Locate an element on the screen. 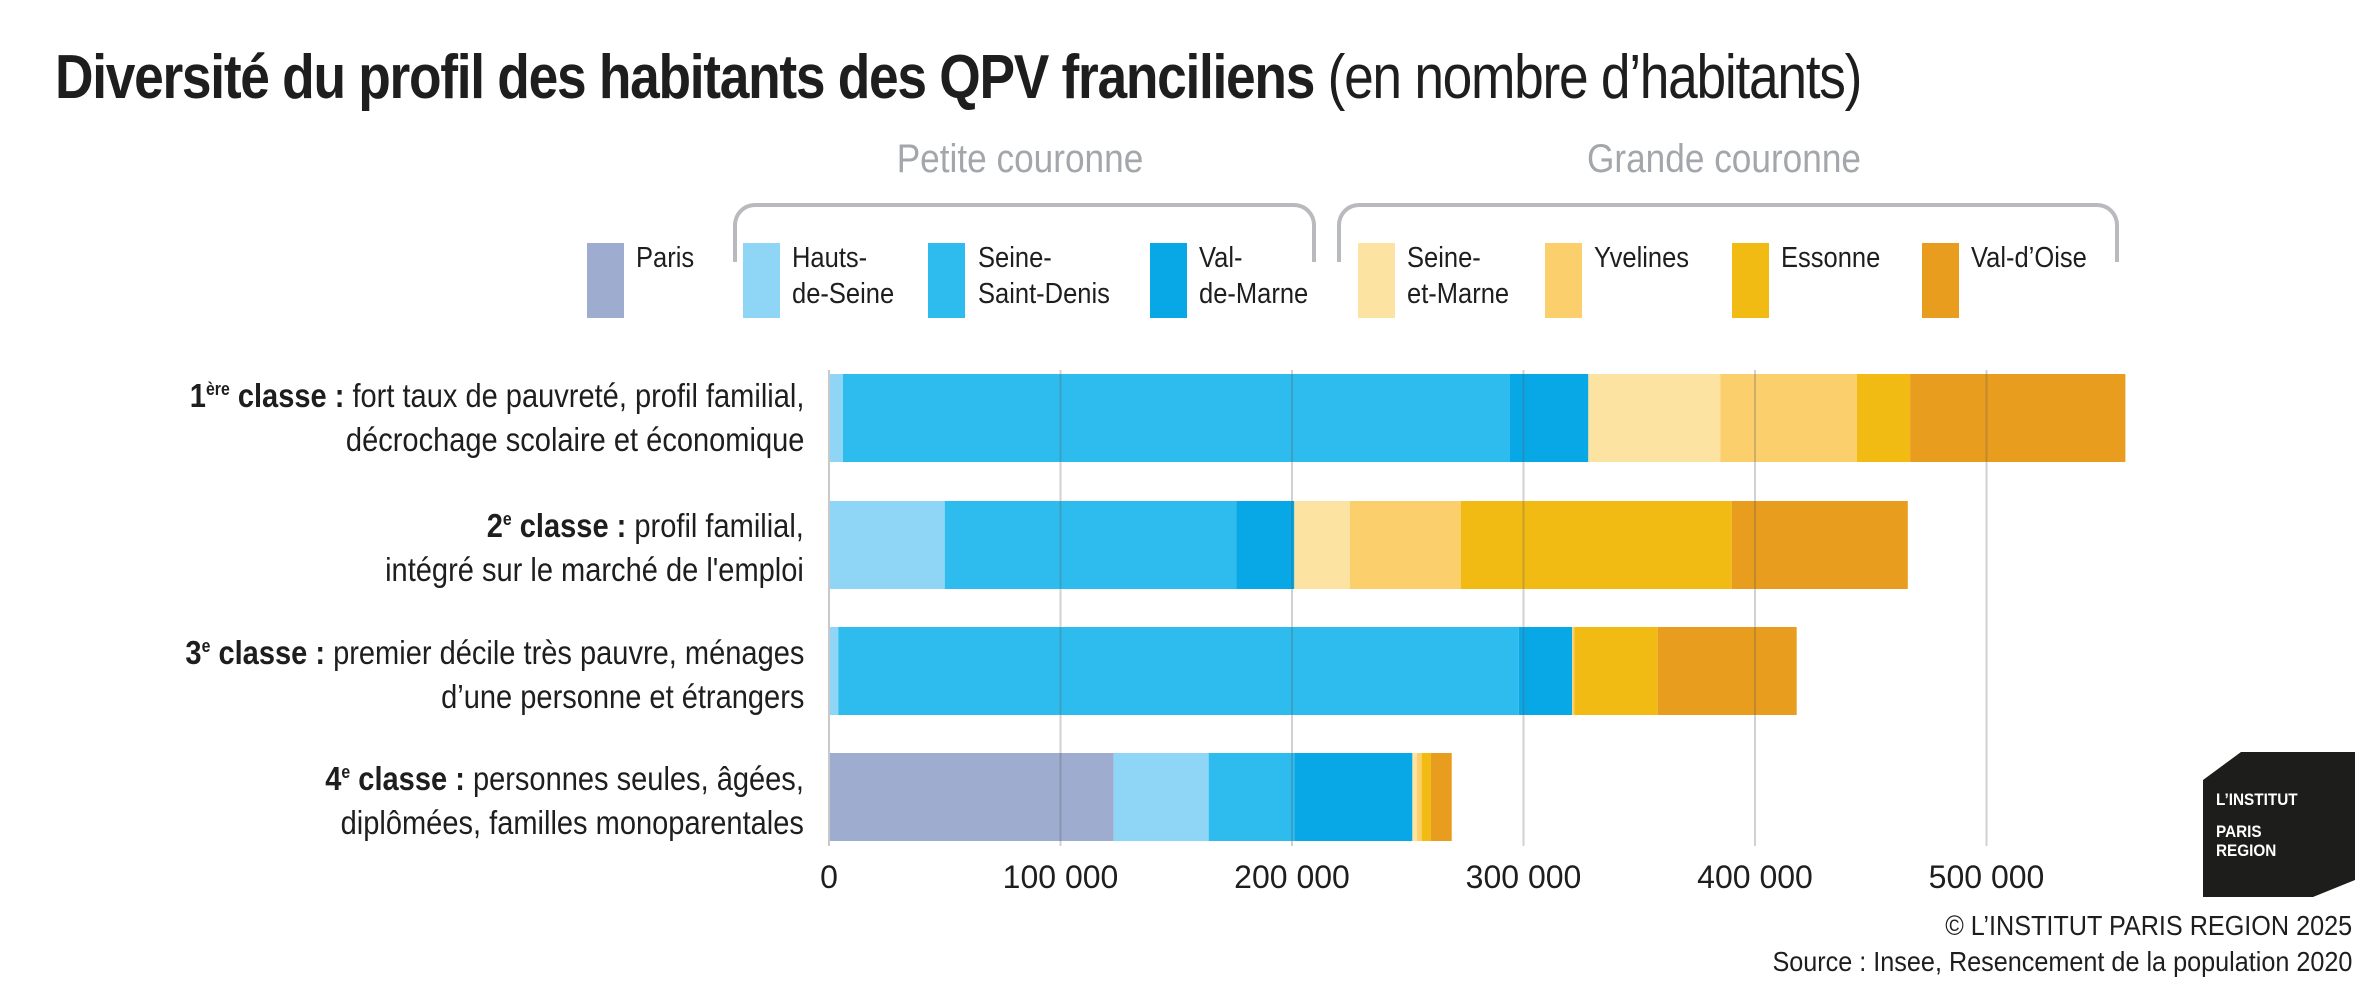 This screenshot has height=1000, width=2376. bar-class-2-seine-et-marne is located at coordinates (1322, 545).